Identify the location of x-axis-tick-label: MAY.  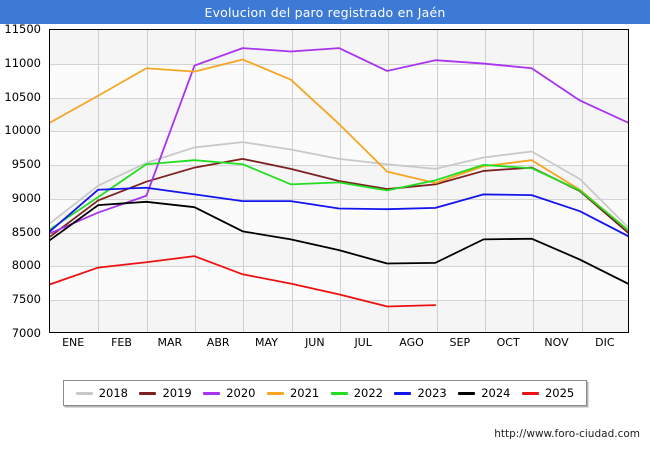
(266, 342).